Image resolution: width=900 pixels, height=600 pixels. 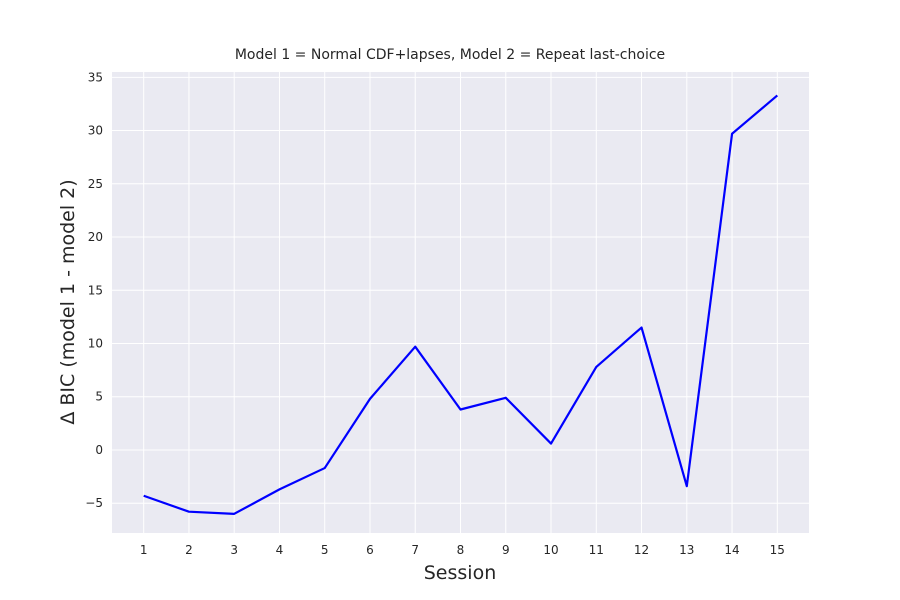 What do you see at coordinates (280, 550) in the screenshot?
I see `x-tick-label: 4` at bounding box center [280, 550].